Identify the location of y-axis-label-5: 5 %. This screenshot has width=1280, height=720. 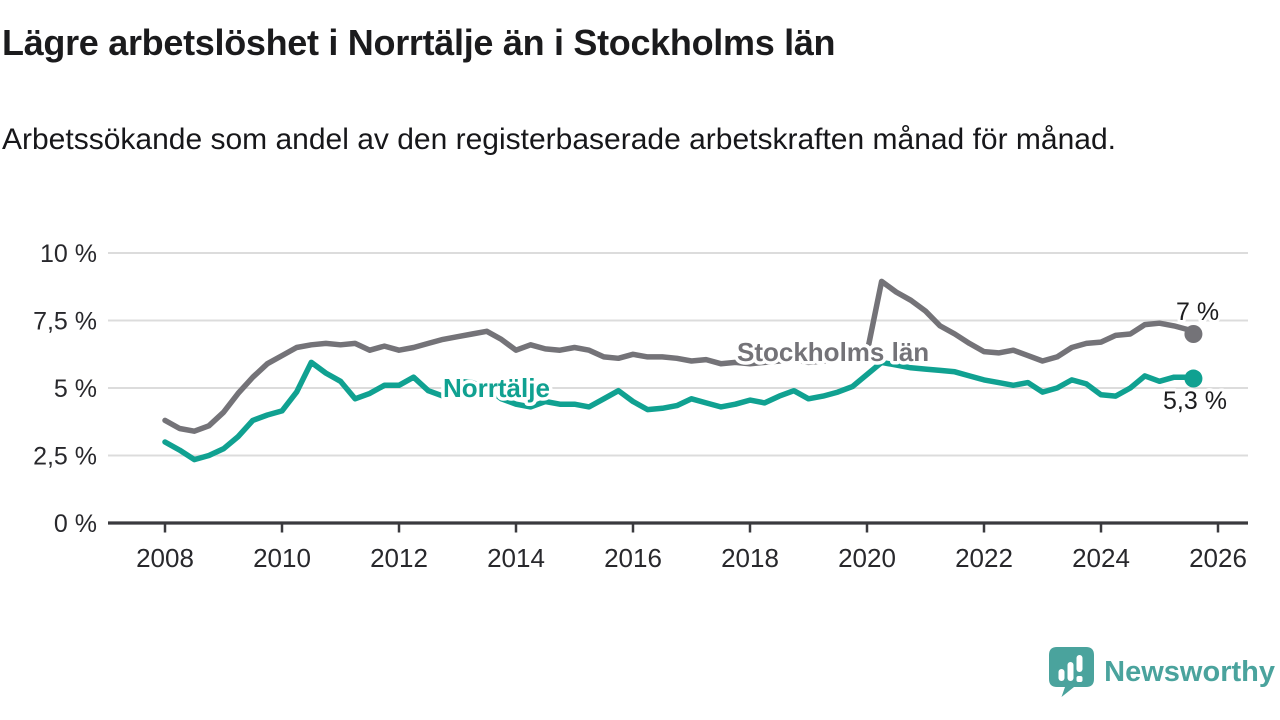
(75, 389).